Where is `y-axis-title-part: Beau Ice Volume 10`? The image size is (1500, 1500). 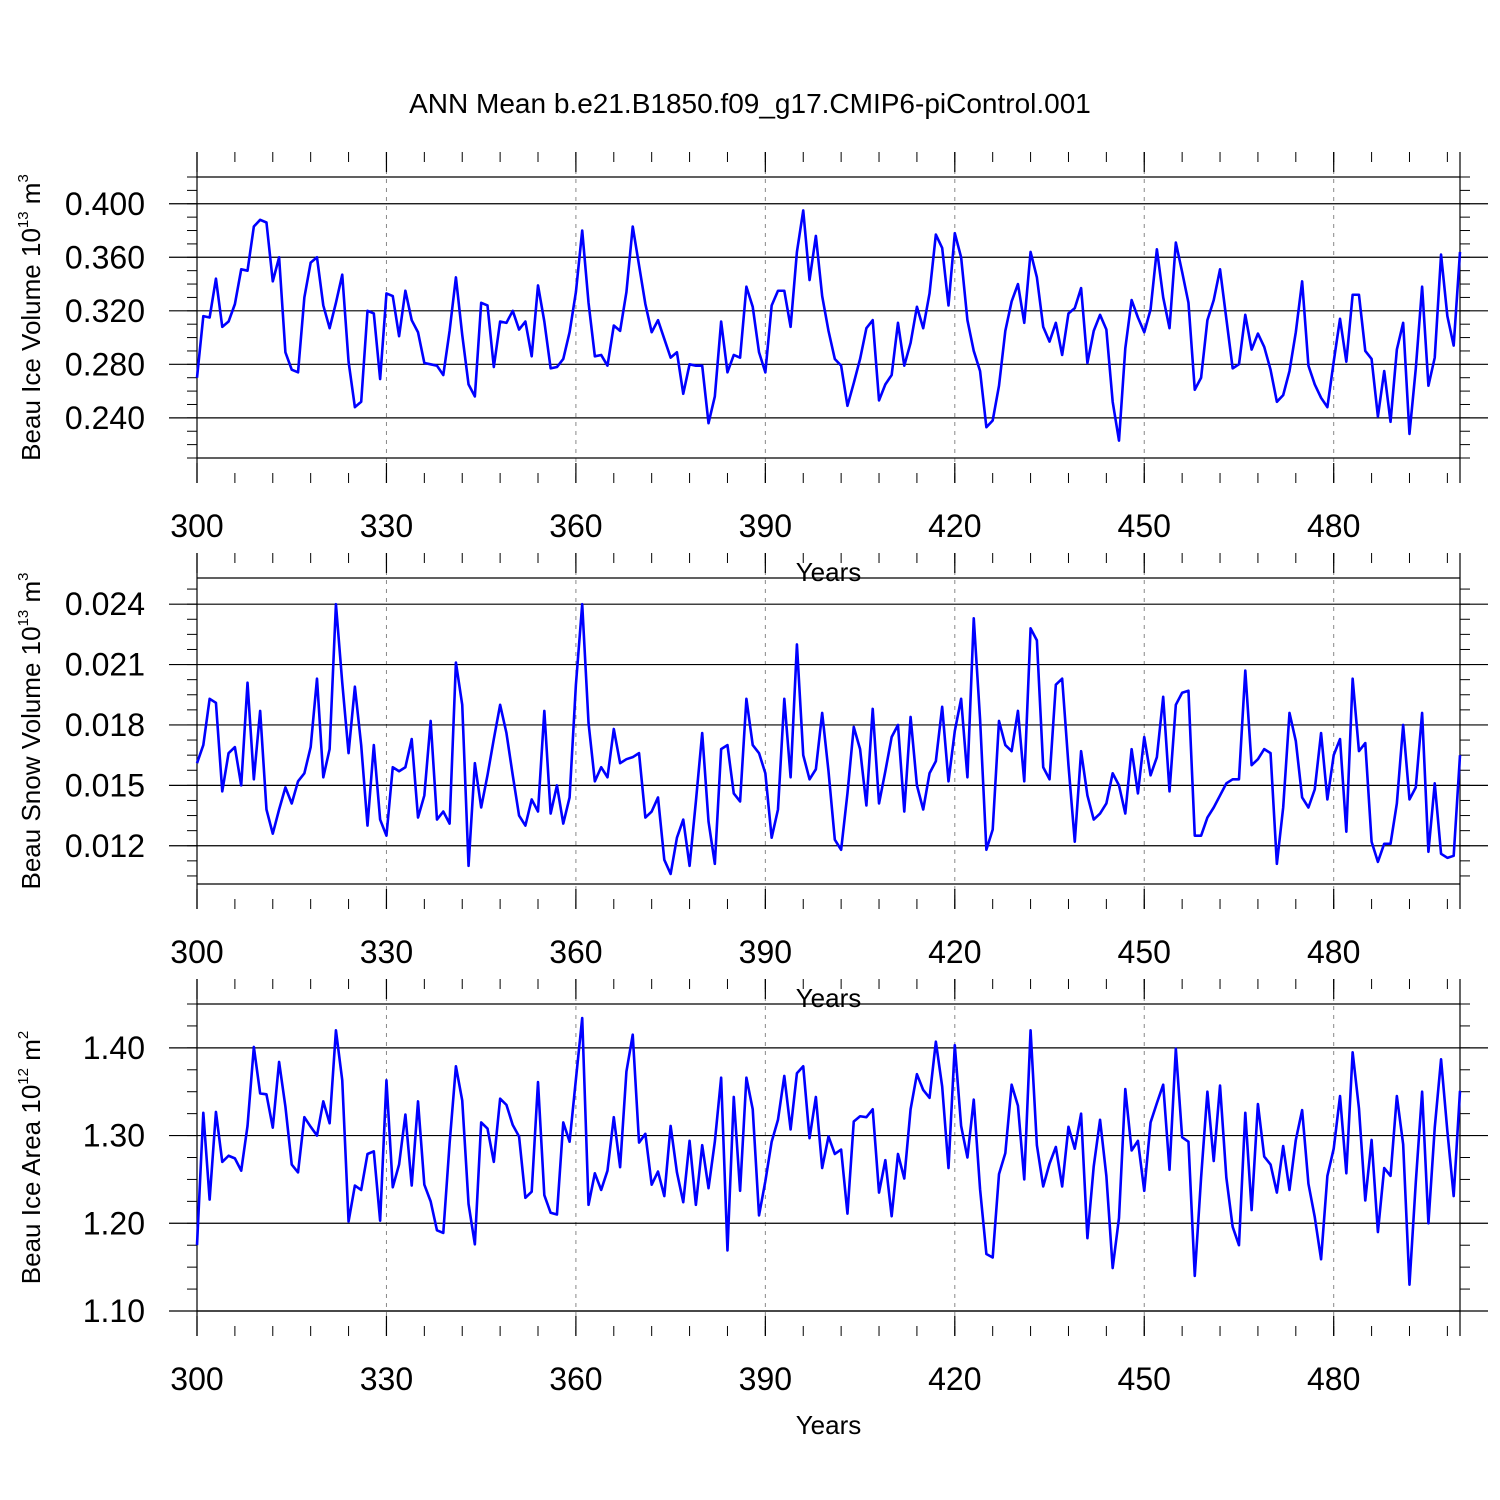 y-axis-title-part: Beau Ice Volume 10 is located at coordinates (31, 344).